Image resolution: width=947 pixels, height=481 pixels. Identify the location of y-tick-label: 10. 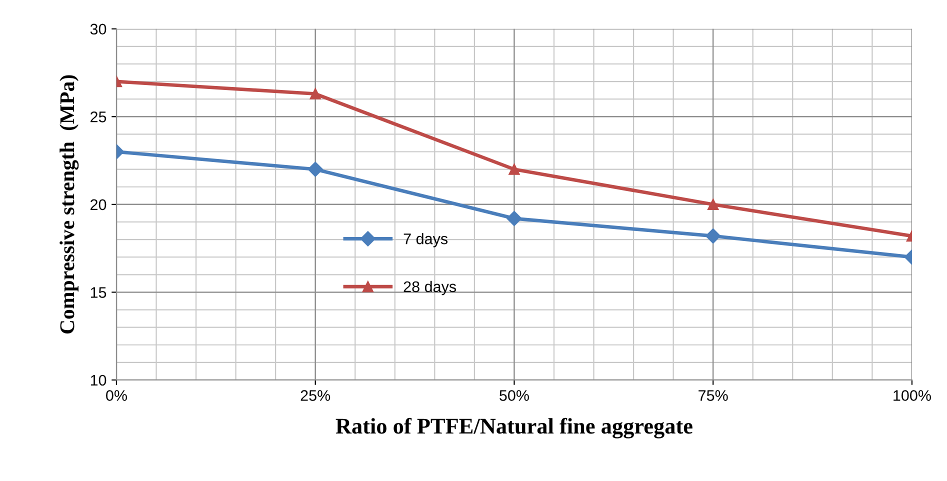
(98, 380).